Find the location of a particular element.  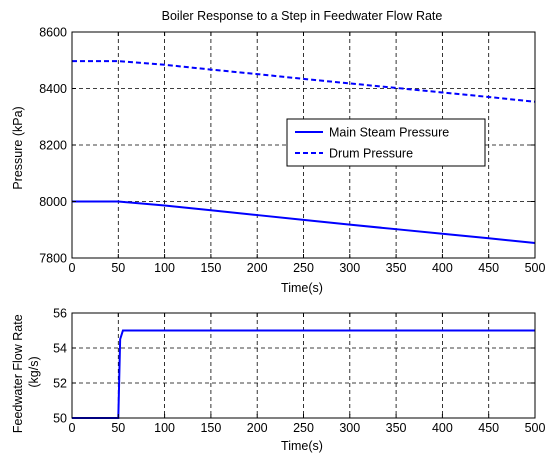

y-tick-label: 56 is located at coordinates (60, 314).